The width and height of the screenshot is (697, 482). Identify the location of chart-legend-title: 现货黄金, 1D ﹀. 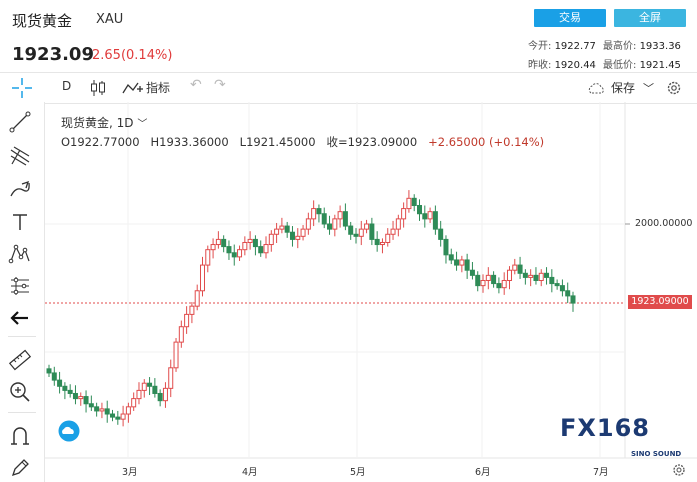
(104, 122).